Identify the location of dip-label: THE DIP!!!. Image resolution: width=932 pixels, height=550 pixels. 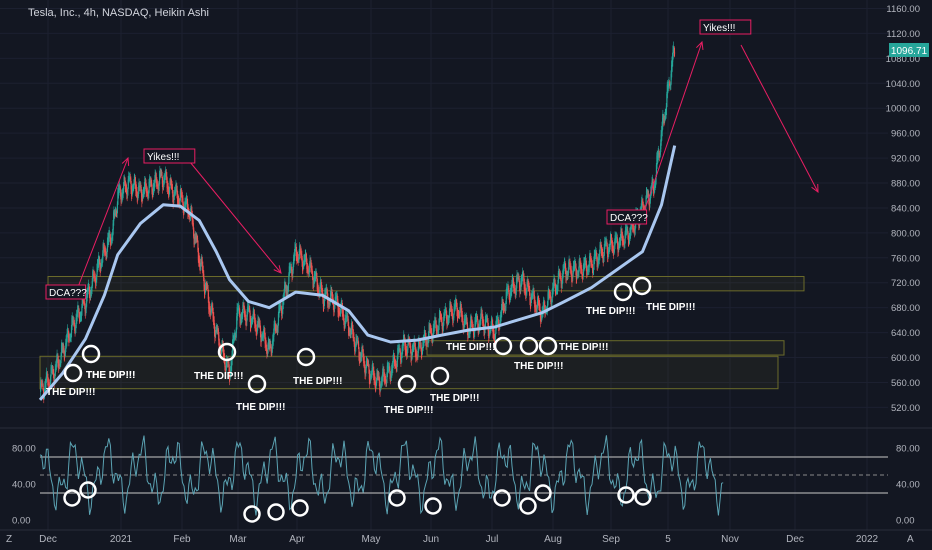
(538, 366).